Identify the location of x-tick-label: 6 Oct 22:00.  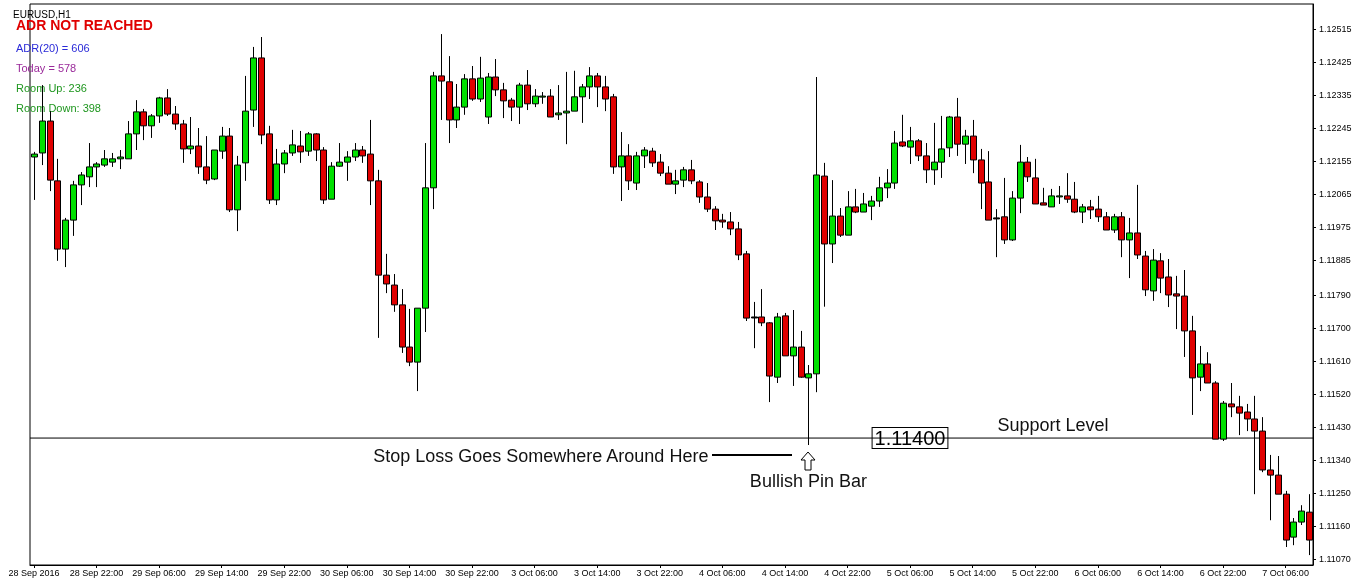
(1223, 572).